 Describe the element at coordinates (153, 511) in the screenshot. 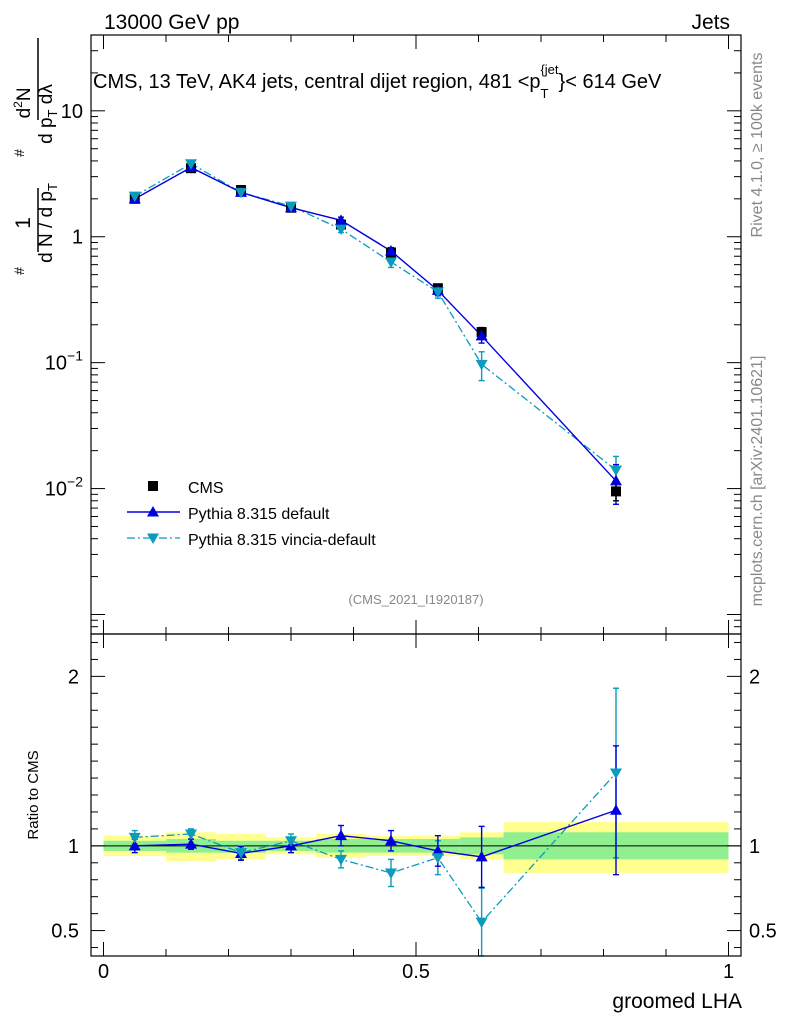

I see `legend-default-marker` at that location.